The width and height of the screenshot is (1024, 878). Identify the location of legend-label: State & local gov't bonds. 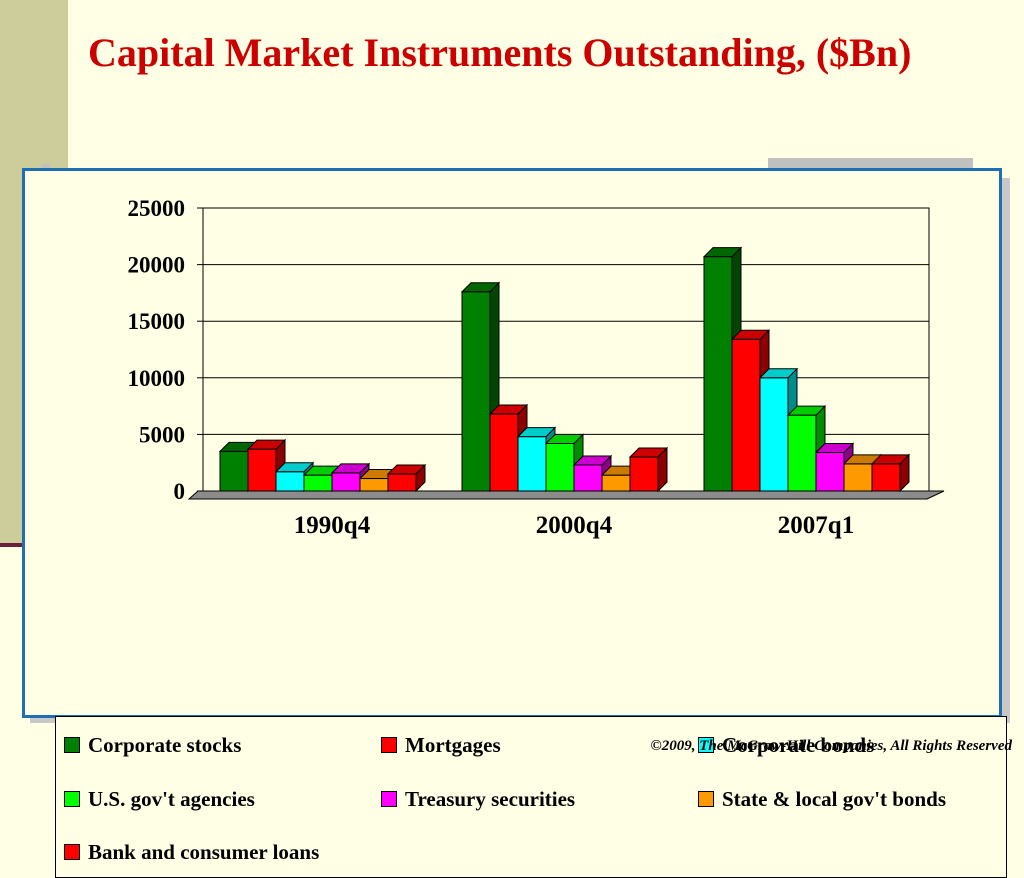
(834, 798).